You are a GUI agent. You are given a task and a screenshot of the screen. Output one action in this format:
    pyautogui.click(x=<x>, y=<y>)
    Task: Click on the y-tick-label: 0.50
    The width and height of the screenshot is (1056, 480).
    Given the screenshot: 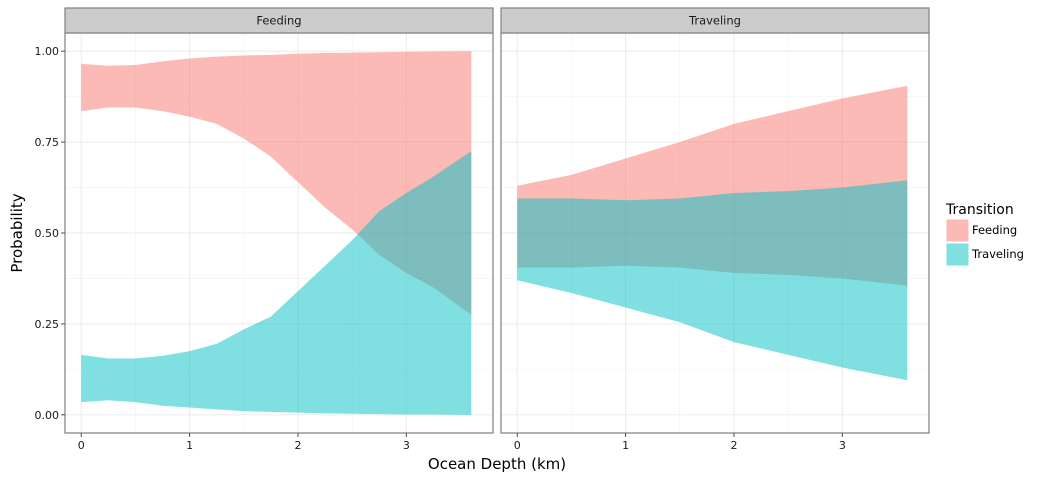 What is the action you would take?
    pyautogui.click(x=47, y=233)
    